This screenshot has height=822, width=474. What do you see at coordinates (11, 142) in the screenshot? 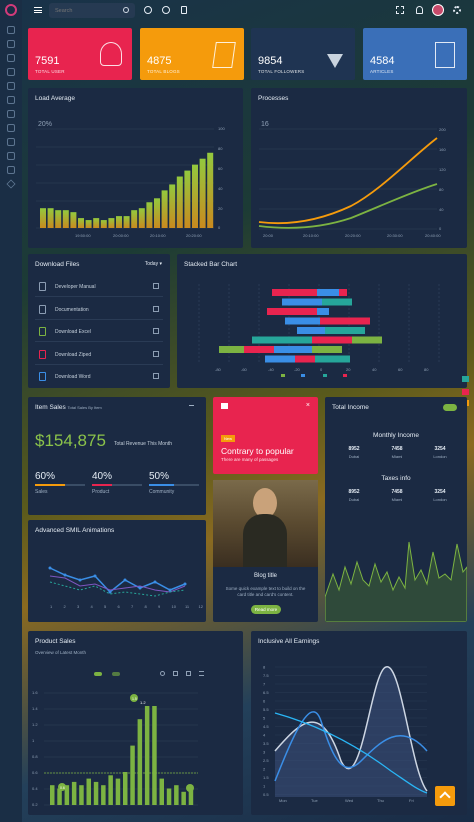
I see `box-icon` at bounding box center [11, 142].